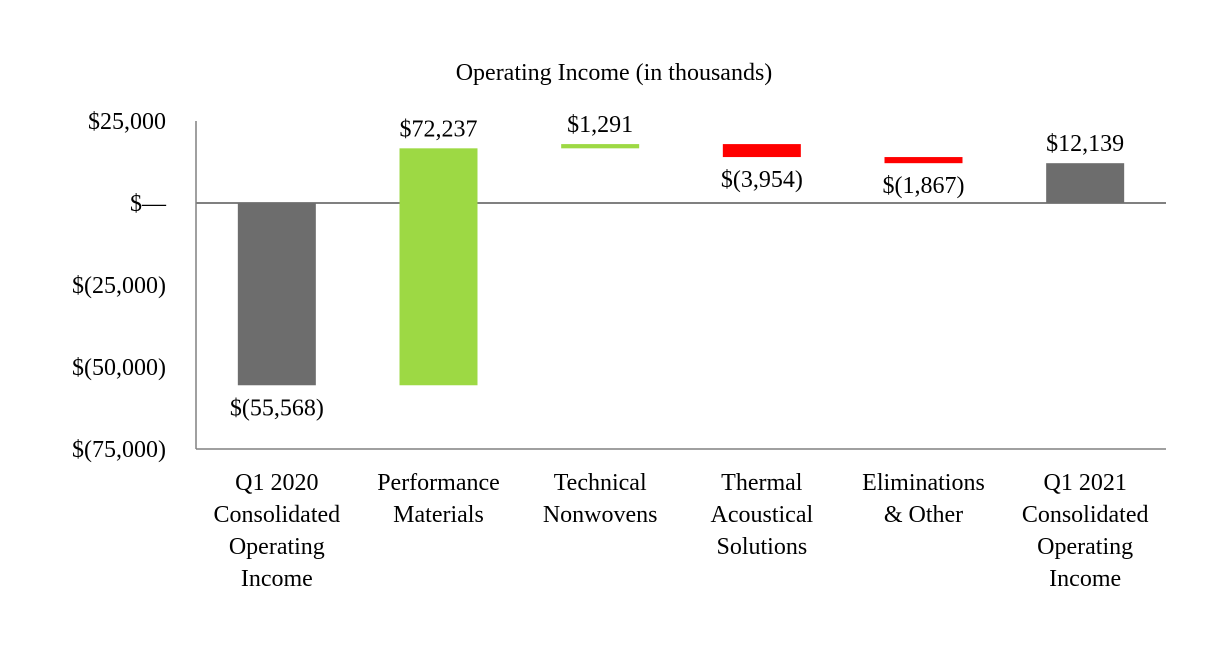  Describe the element at coordinates (1084, 483) in the screenshot. I see `x-category-label-line: Q1 2021` at that location.